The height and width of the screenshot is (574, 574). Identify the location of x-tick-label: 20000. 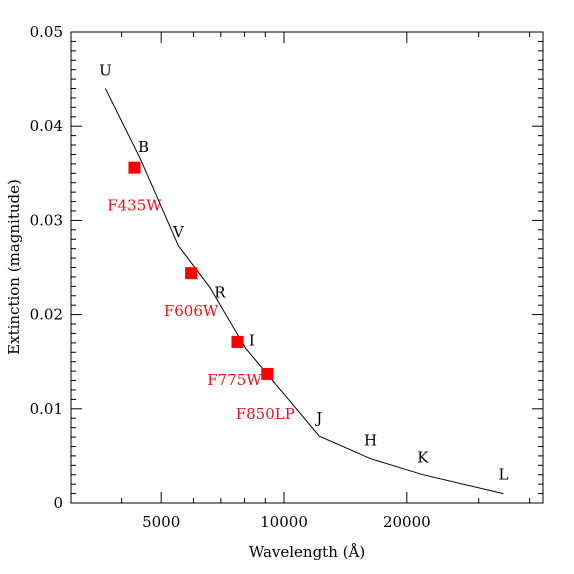
(407, 522).